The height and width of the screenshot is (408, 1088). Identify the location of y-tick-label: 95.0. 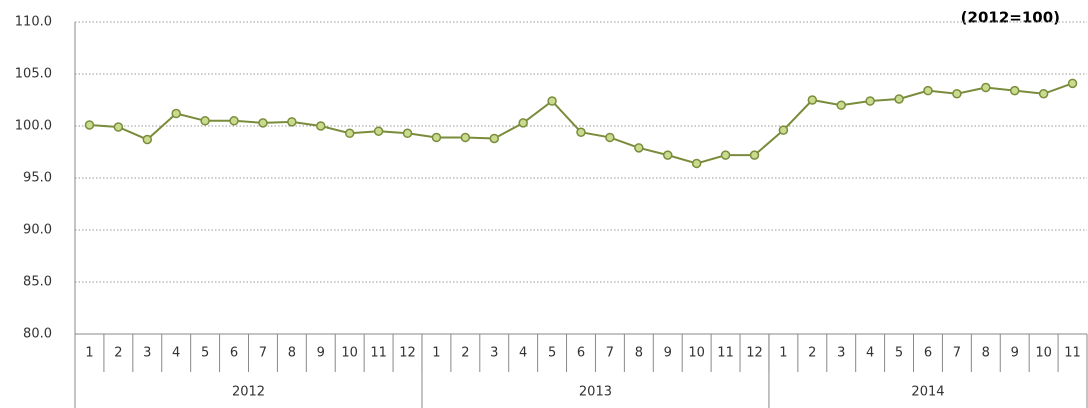
(37, 178).